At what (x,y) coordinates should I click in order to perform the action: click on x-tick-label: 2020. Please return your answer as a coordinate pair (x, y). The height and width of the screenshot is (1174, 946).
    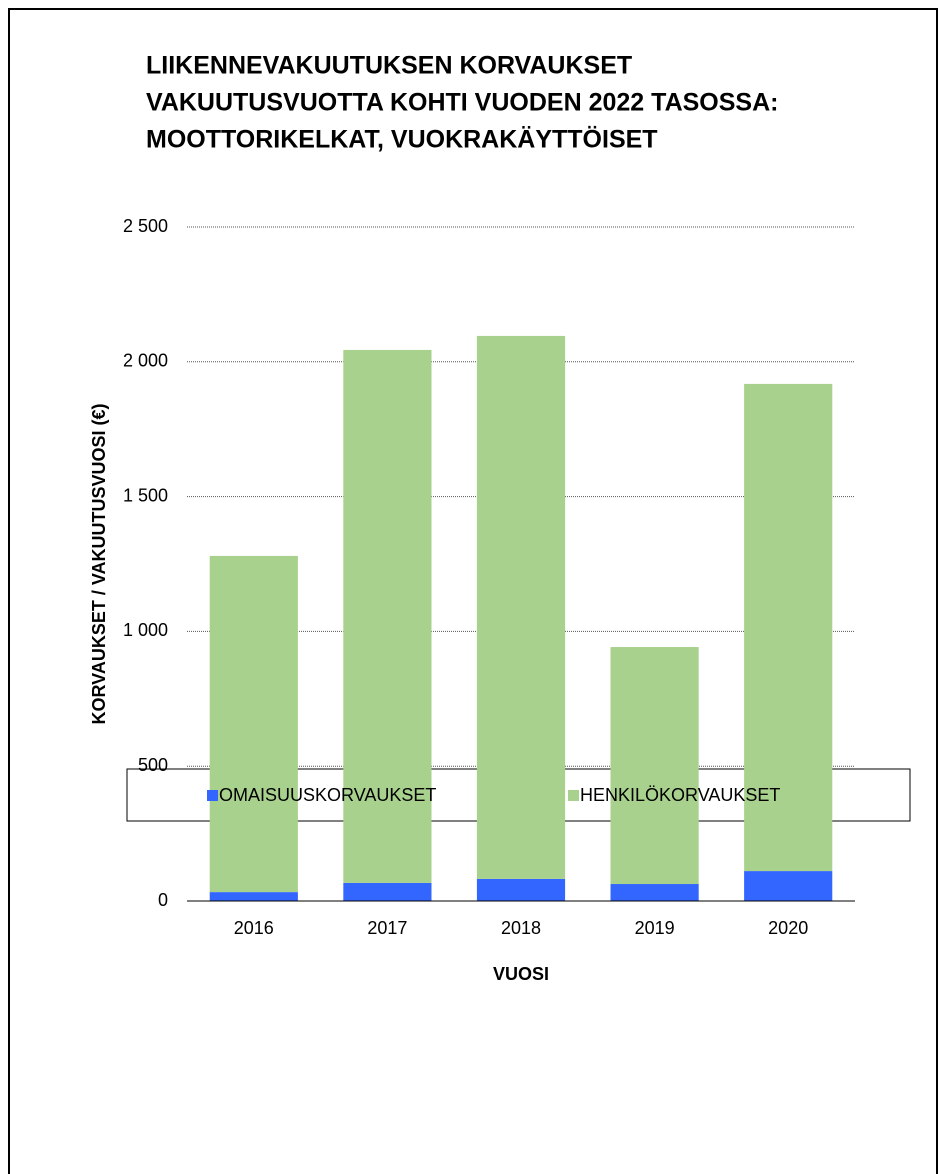
    Looking at the image, I should click on (788, 928).